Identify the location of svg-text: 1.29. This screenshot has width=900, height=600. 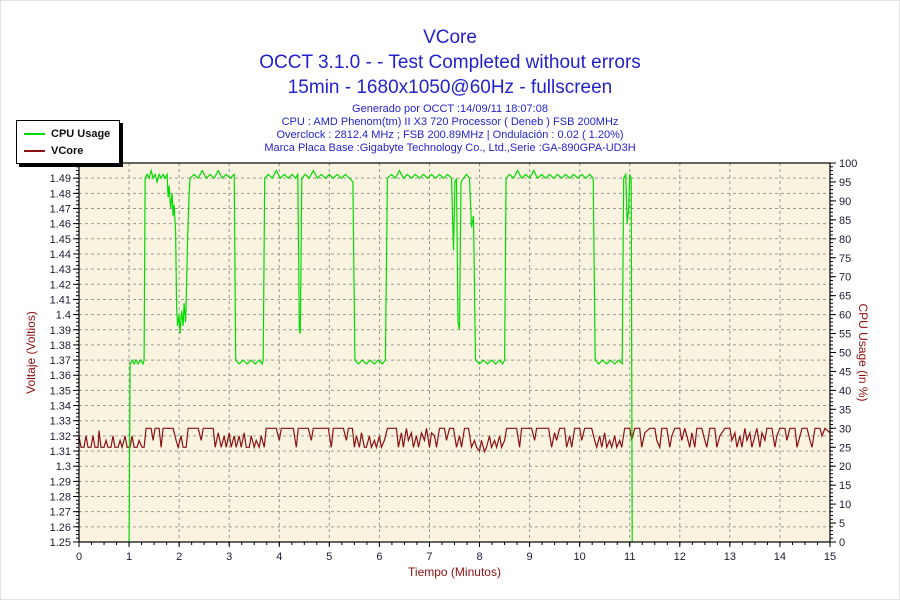
(60, 482).